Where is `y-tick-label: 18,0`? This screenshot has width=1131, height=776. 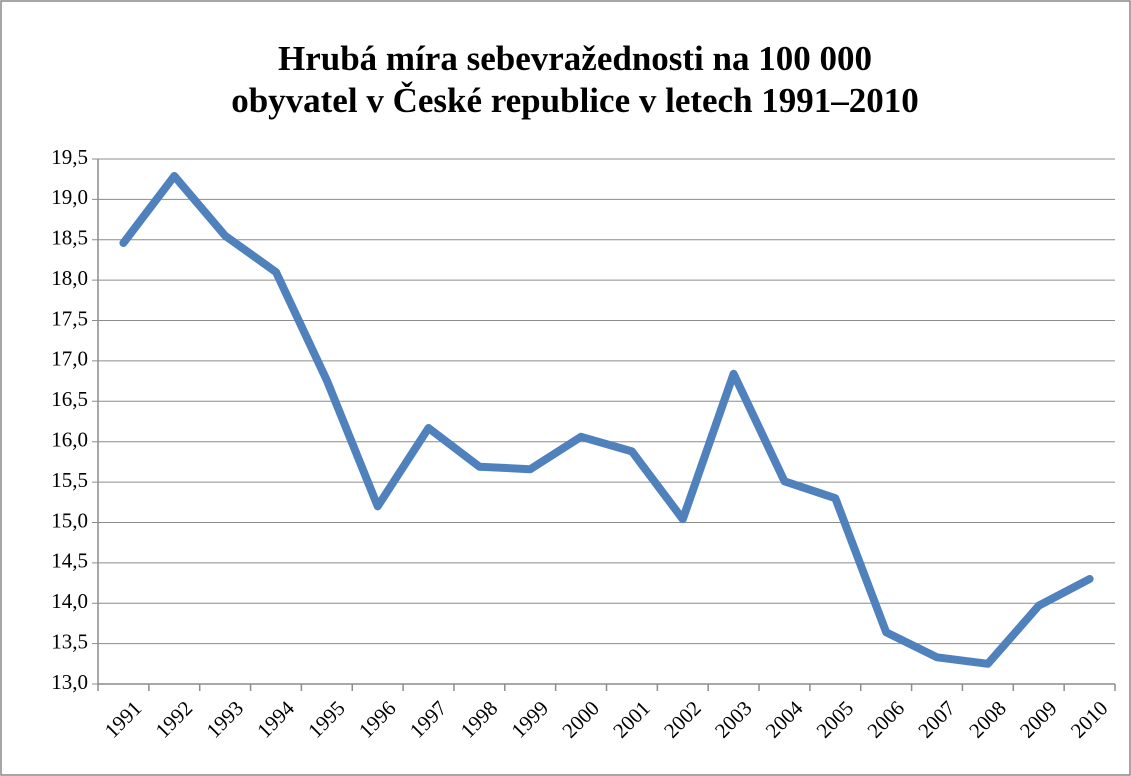 y-tick-label: 18,0 is located at coordinates (69, 278).